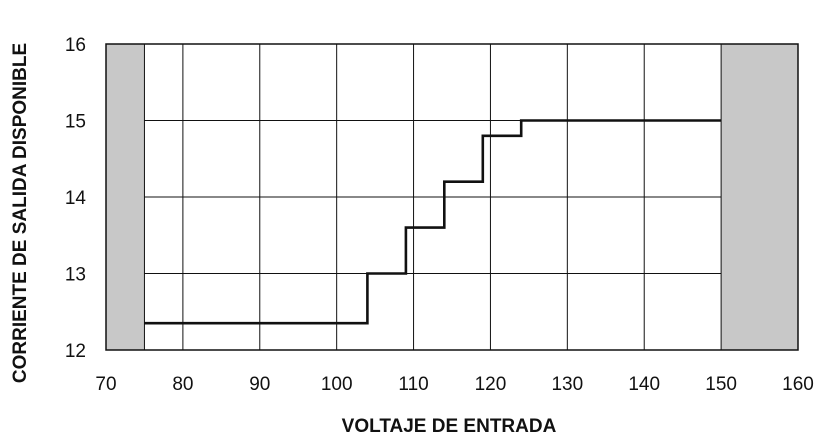  Describe the element at coordinates (259, 384) in the screenshot. I see `x-tick-label-90: 90` at that location.